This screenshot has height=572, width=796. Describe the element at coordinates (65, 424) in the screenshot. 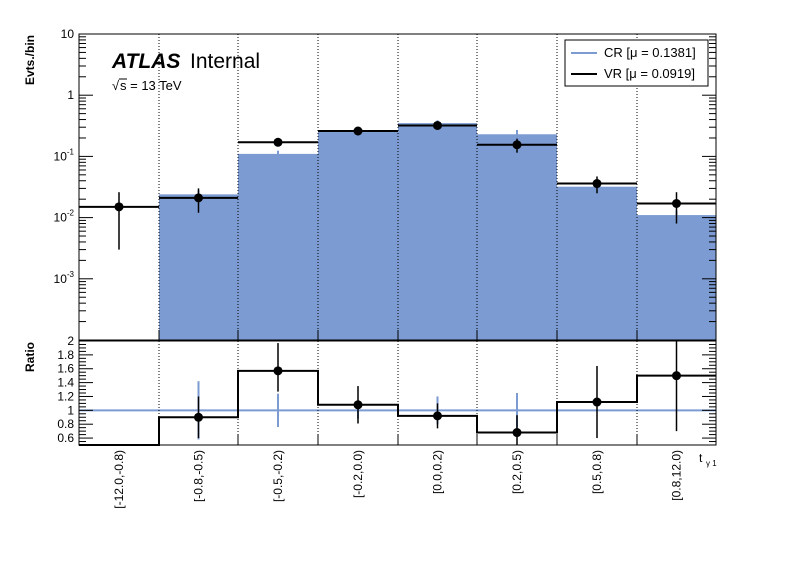

I see `ratio-tick-label: 0.8` at that location.